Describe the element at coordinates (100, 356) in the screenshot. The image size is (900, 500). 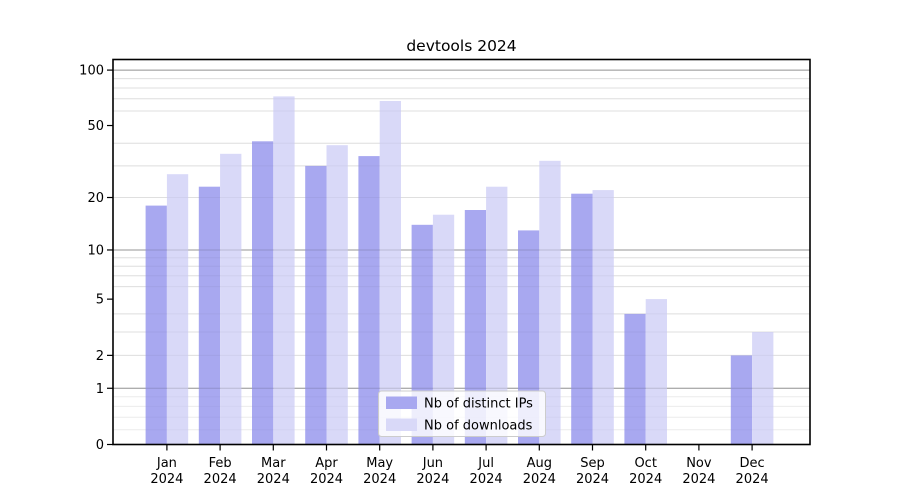
I see `y-tick-label: 2` at that location.